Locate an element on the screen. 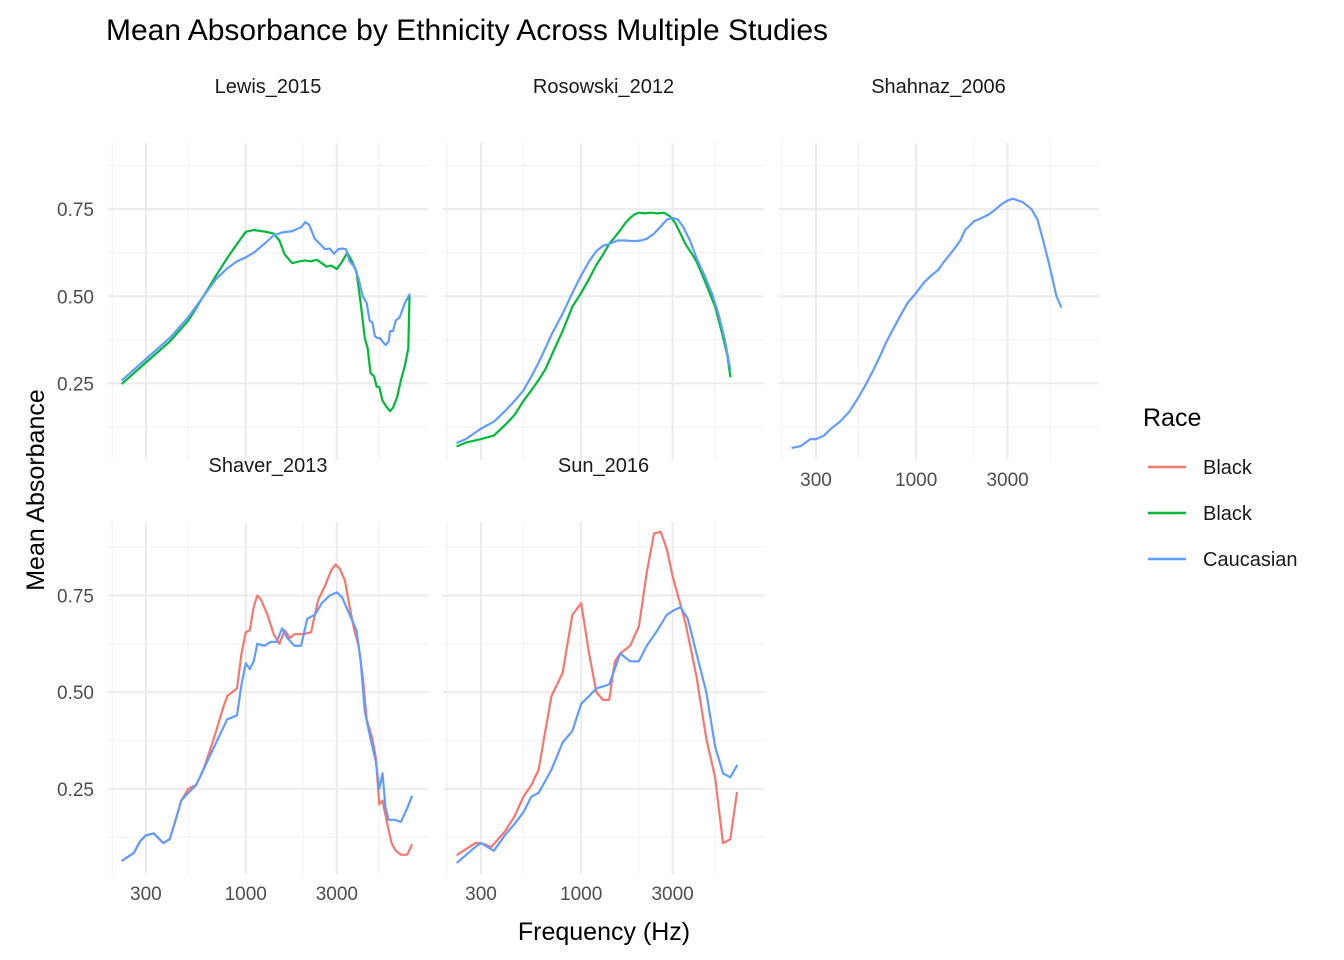  x-axis-title: Frequency (Hz) is located at coordinates (604, 932).